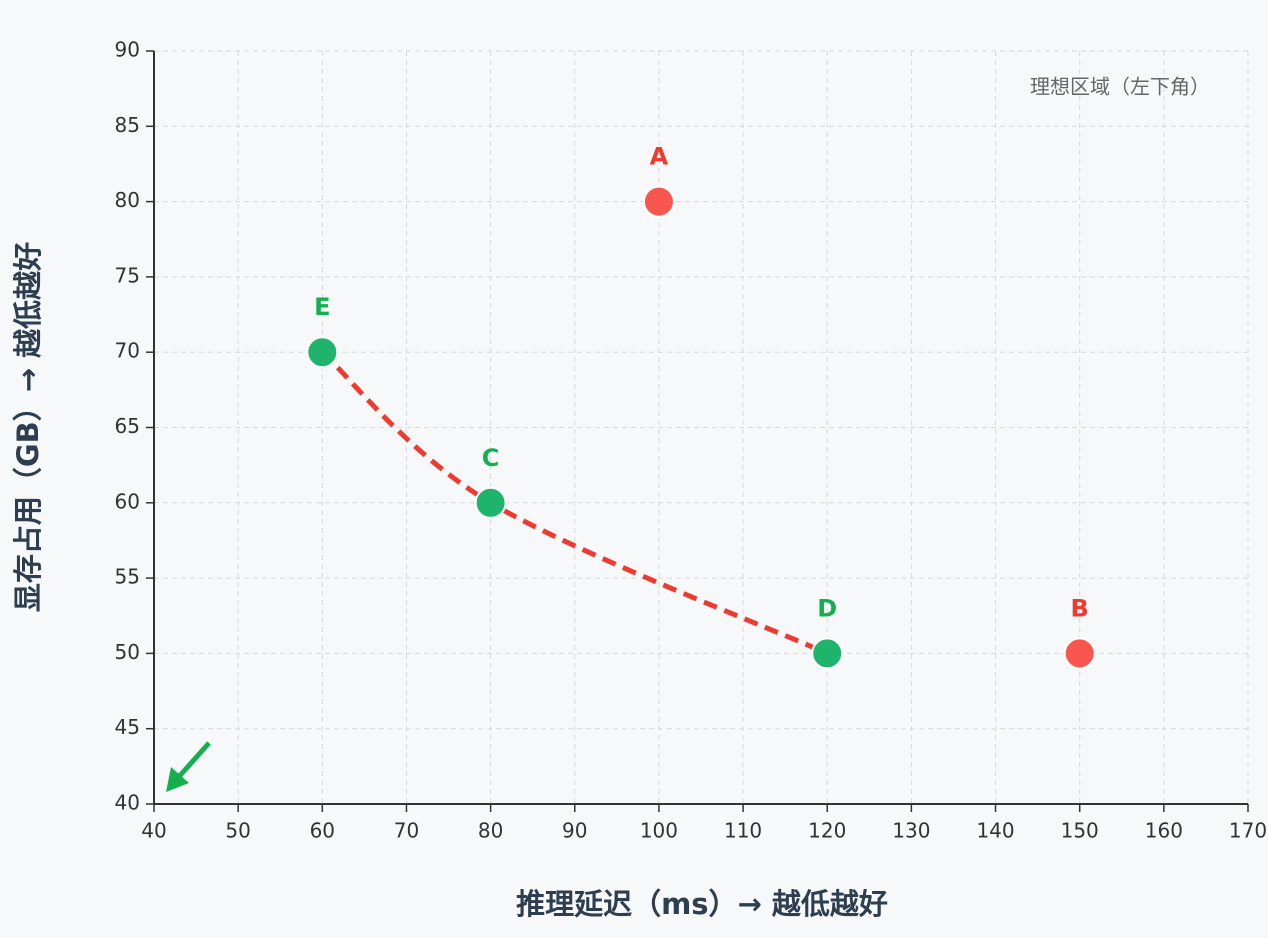  I want to click on y-tick-label: 55, so click(127, 577).